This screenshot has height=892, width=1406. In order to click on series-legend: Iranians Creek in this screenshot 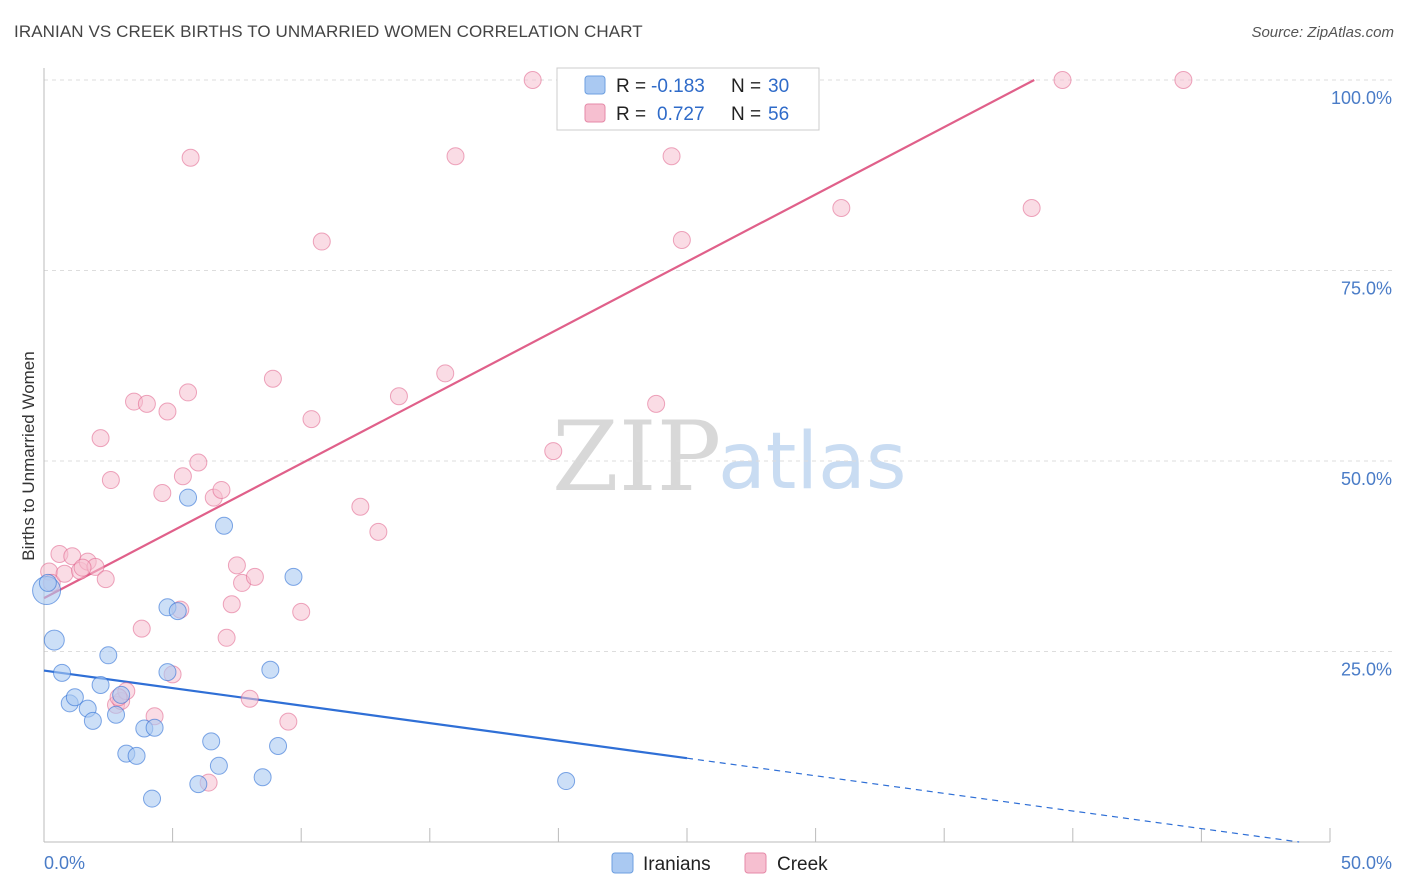, I will do `click(719, 863)`.